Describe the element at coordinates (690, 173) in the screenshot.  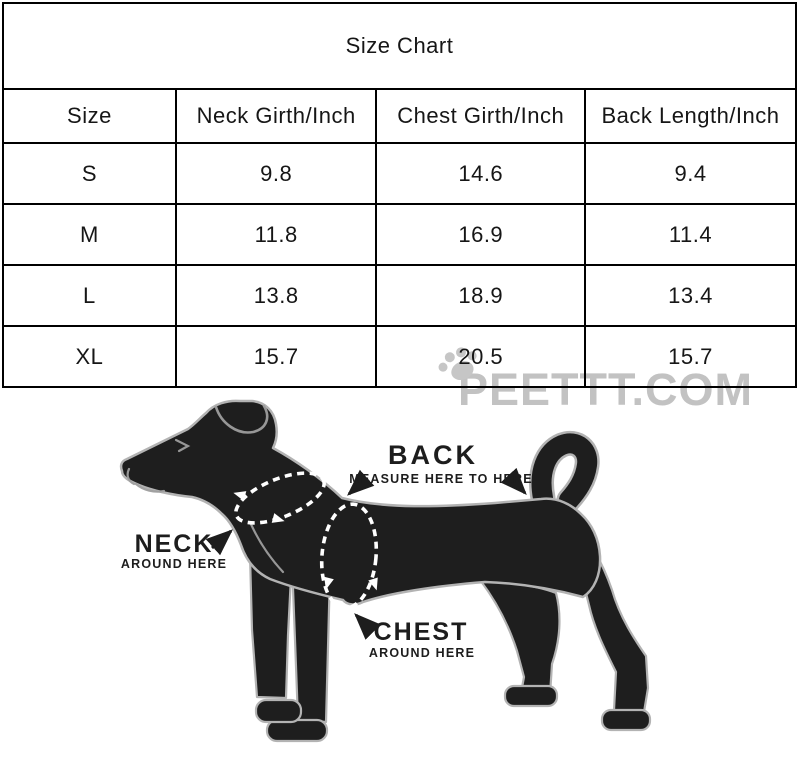
I see `back-value: 9.4` at that location.